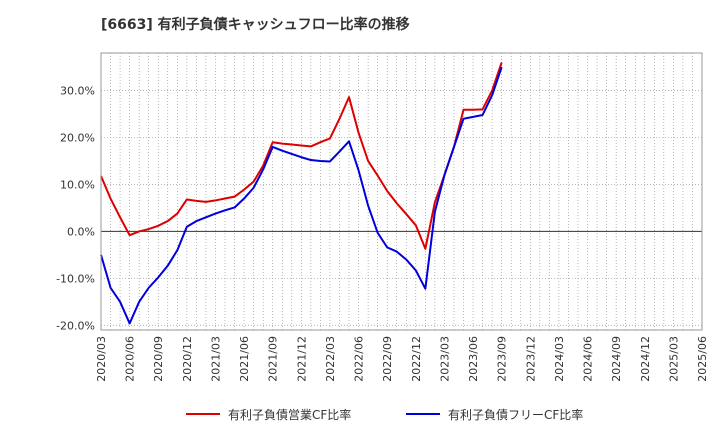 This screenshot has width=720, height=440. What do you see at coordinates (77, 184) in the screenshot?
I see `y-tick-label: 10.0%` at bounding box center [77, 184].